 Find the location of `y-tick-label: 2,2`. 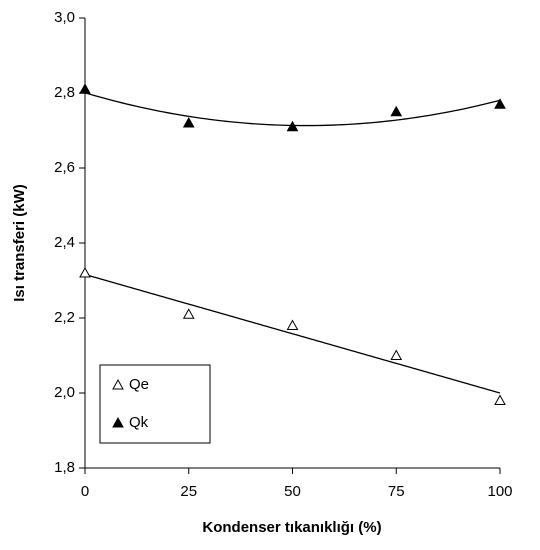

y-tick-label: 2,2 is located at coordinates (64, 317).